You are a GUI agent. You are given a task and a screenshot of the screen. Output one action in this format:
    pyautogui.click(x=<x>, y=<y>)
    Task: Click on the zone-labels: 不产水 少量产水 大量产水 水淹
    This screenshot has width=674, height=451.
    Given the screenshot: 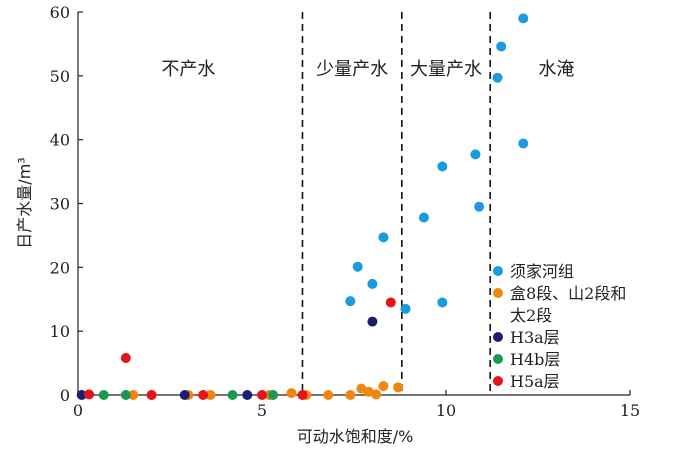 What is the action you would take?
    pyautogui.click(x=367, y=69)
    